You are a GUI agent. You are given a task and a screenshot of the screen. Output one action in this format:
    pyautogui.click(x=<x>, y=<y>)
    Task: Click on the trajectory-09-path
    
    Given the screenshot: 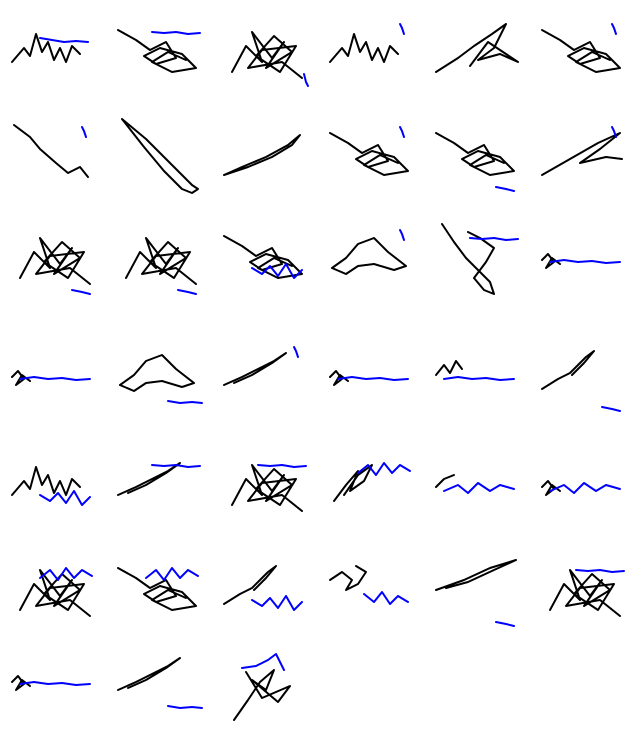 What is the action you would take?
    pyautogui.click(x=262, y=155)
    